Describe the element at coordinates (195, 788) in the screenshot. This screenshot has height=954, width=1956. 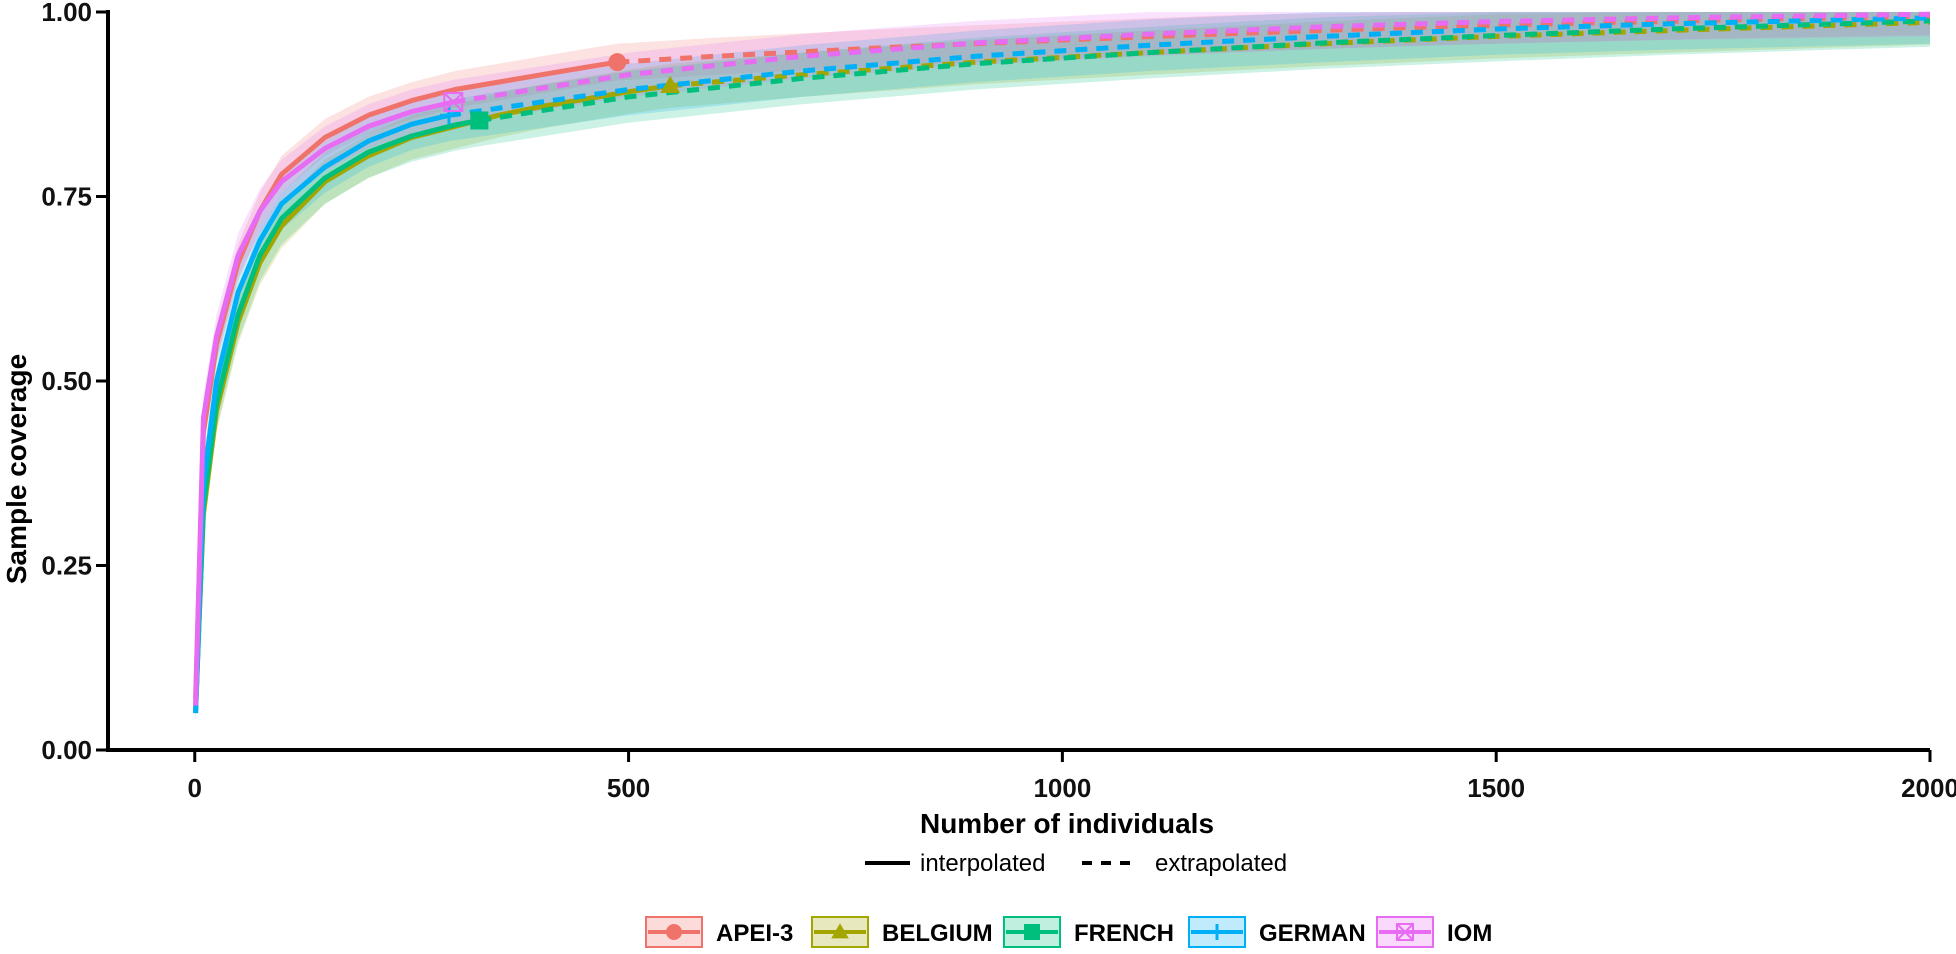
I see `x-tick-label: 0` at that location.